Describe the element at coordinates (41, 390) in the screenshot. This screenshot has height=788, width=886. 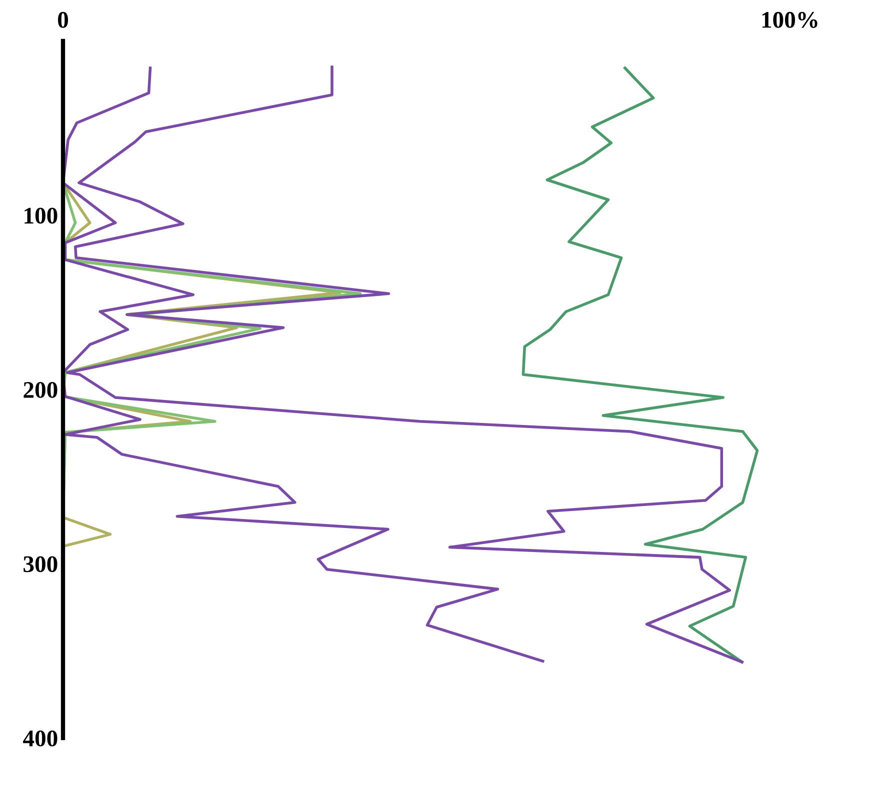
I see `y-tick-label: 200` at that location.